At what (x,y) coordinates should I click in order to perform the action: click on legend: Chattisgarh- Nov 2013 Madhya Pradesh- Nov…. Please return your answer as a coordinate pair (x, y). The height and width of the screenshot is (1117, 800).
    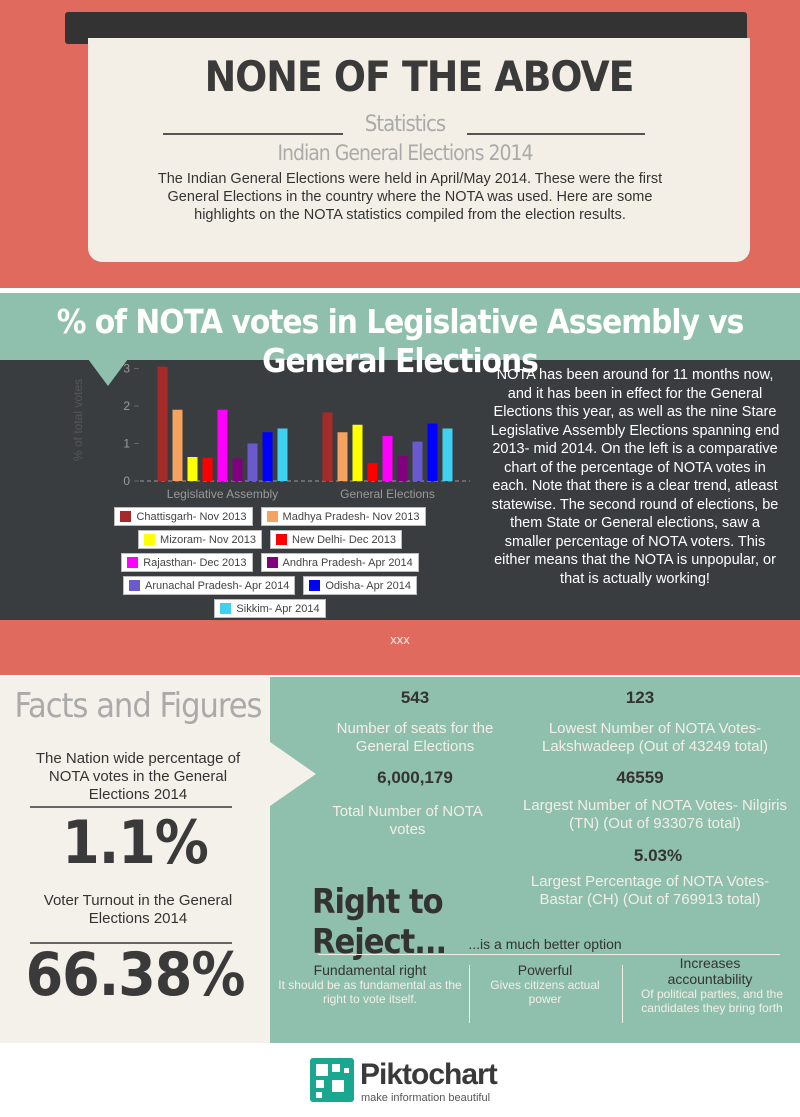
    Looking at the image, I should click on (270, 562).